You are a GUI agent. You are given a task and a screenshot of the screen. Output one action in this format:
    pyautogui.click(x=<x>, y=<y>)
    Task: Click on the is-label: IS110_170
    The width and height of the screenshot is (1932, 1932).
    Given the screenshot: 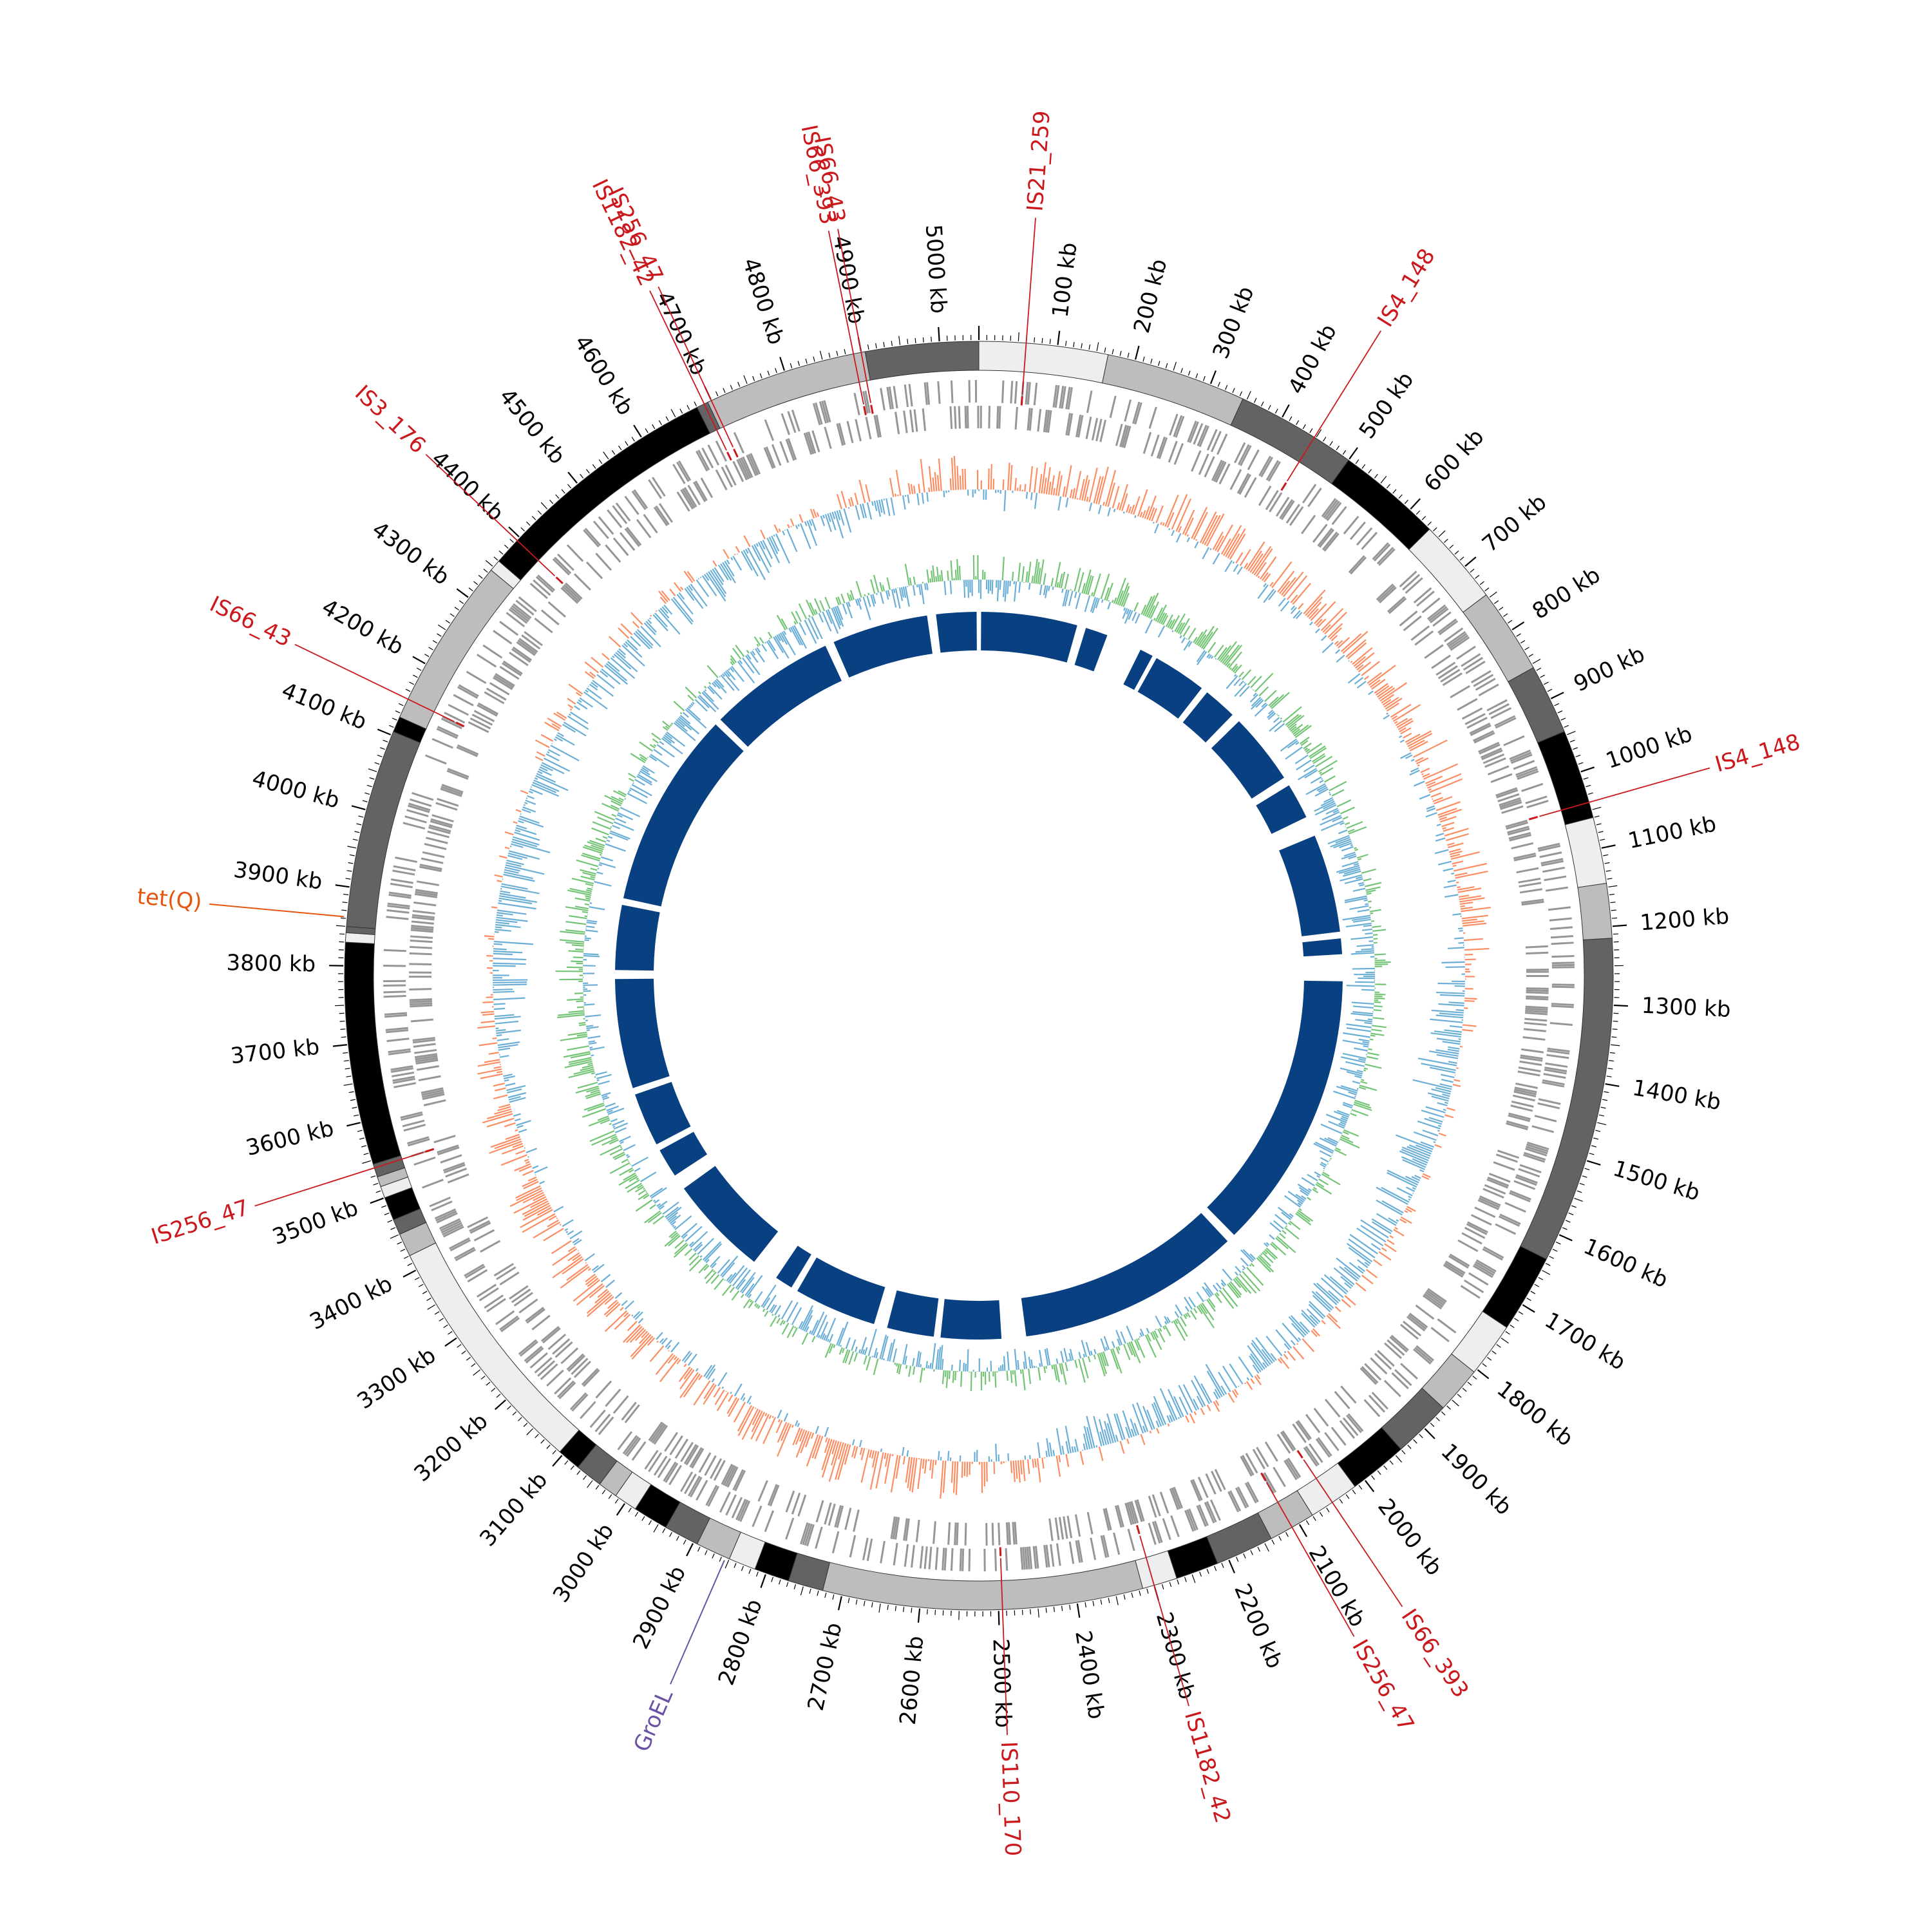 What is the action you would take?
    pyautogui.click(x=1011, y=1799)
    